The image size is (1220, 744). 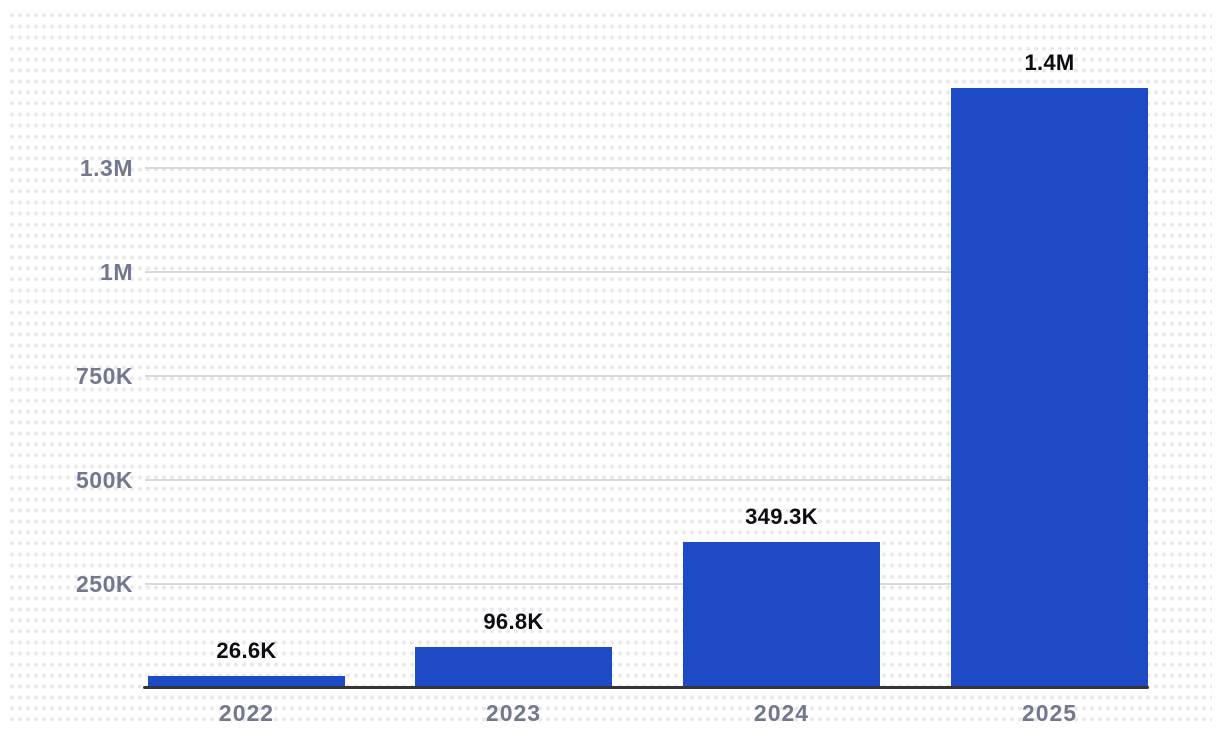 What do you see at coordinates (116, 272) in the screenshot?
I see `y-axis-tick-label: 1M` at bounding box center [116, 272].